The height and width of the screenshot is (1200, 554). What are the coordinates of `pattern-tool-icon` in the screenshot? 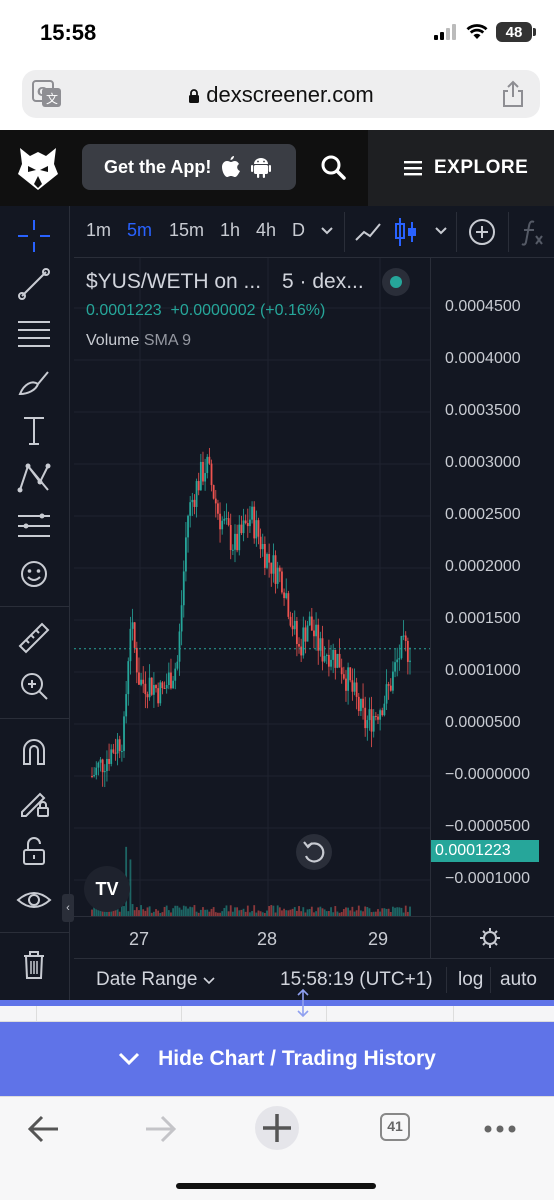 It's located at (34, 478).